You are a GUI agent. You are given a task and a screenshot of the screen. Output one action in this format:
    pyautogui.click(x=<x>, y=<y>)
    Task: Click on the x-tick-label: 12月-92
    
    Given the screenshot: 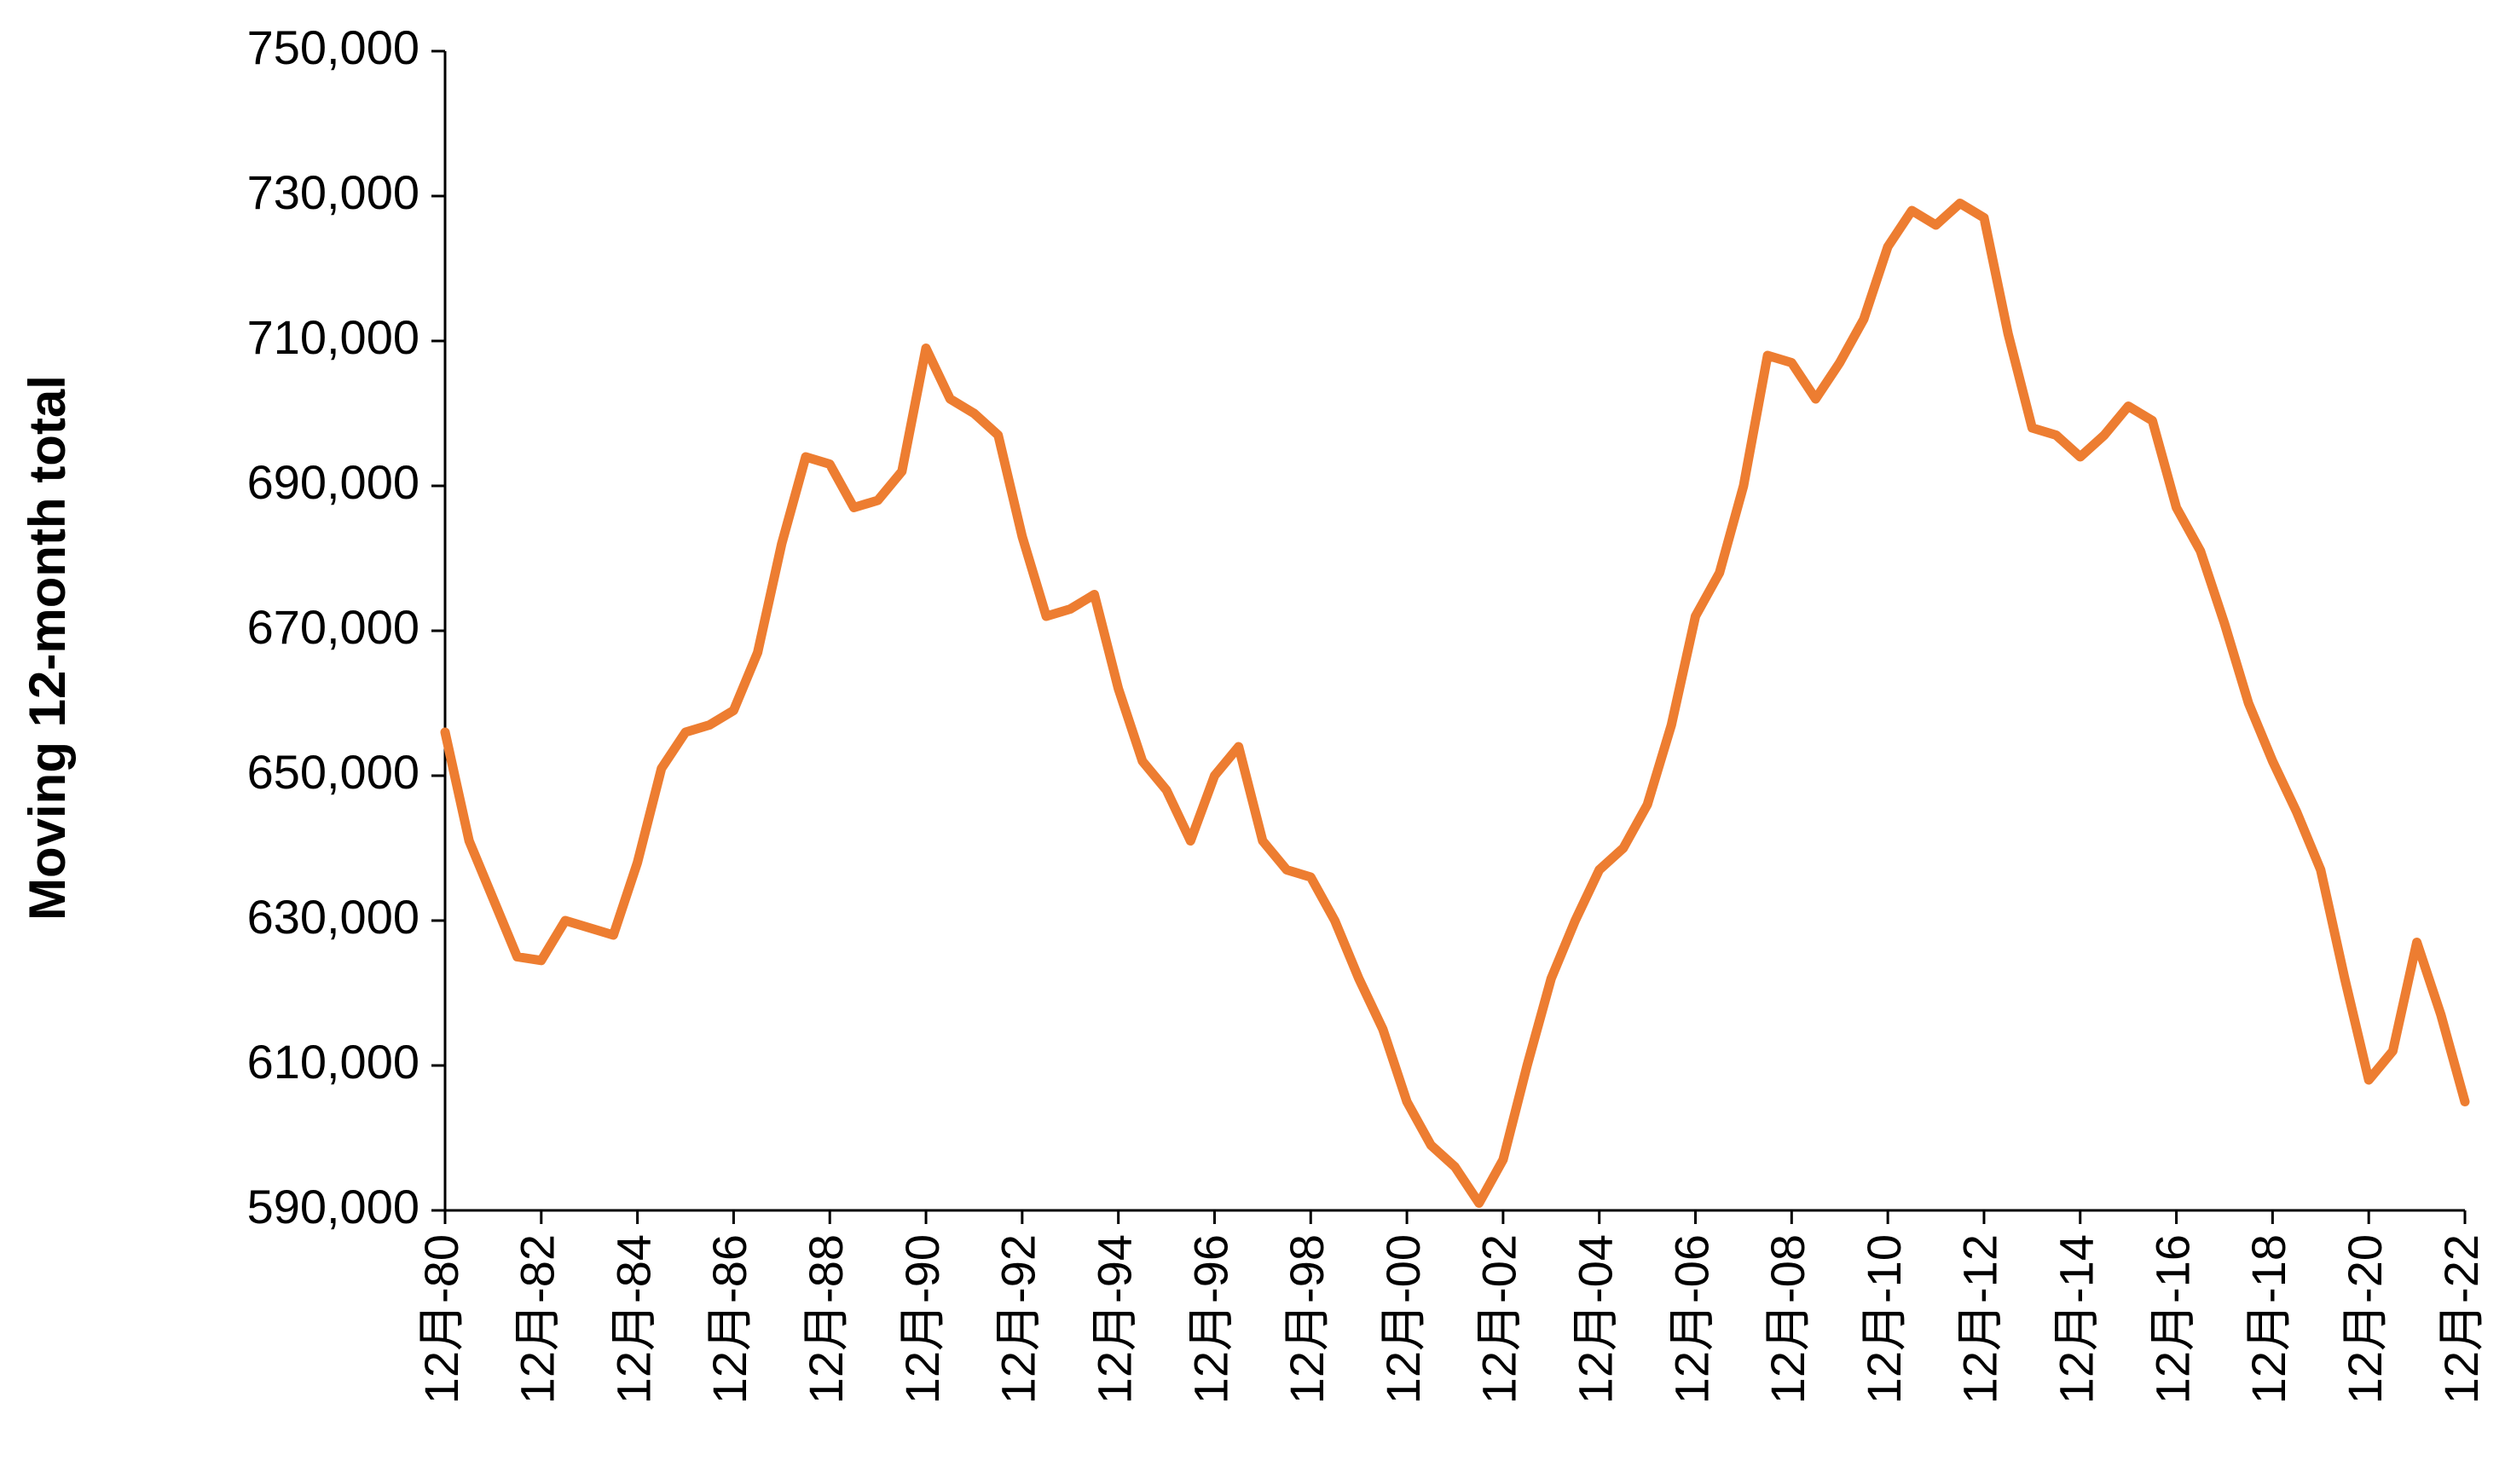 What is the action you would take?
    pyautogui.click(x=1018, y=1319)
    